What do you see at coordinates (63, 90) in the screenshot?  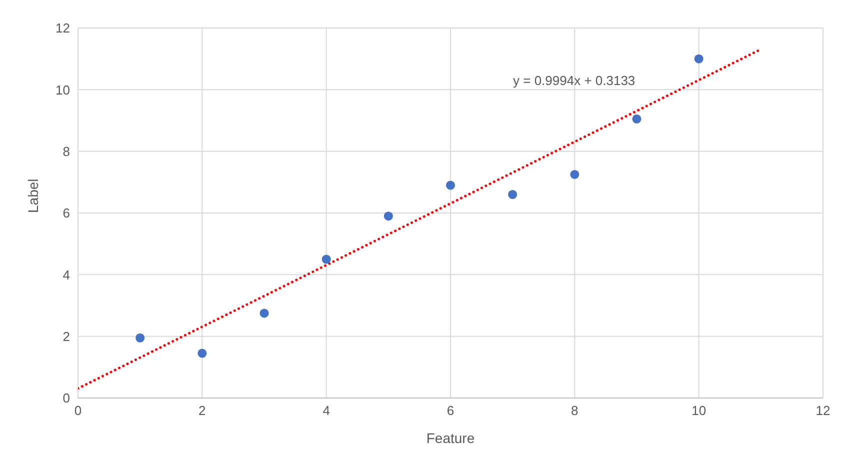 I see `y-tick-label: 10` at bounding box center [63, 90].